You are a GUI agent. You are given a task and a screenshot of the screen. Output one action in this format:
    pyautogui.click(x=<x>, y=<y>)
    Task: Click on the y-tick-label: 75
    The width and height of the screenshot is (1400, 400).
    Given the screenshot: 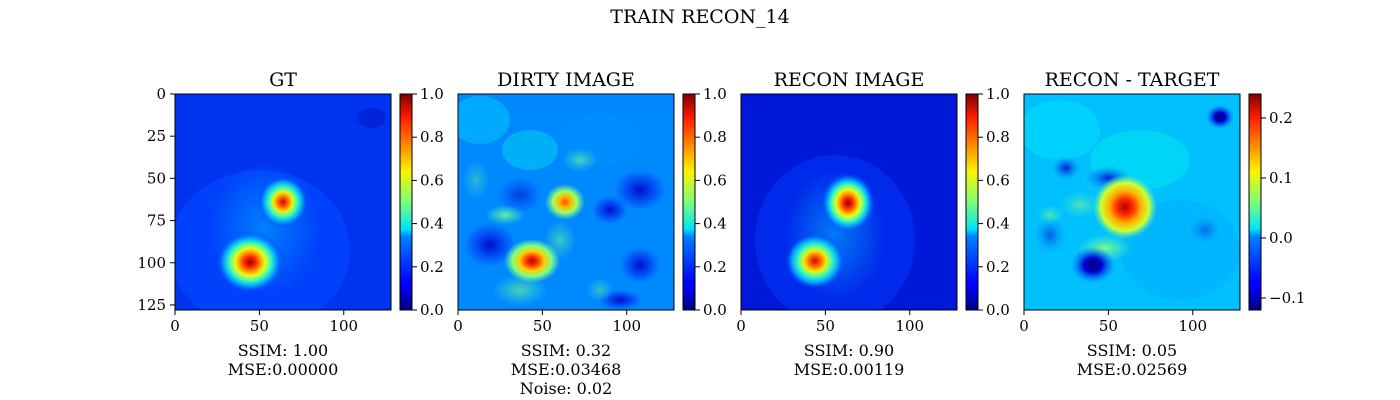 What is the action you would take?
    pyautogui.click(x=156, y=221)
    